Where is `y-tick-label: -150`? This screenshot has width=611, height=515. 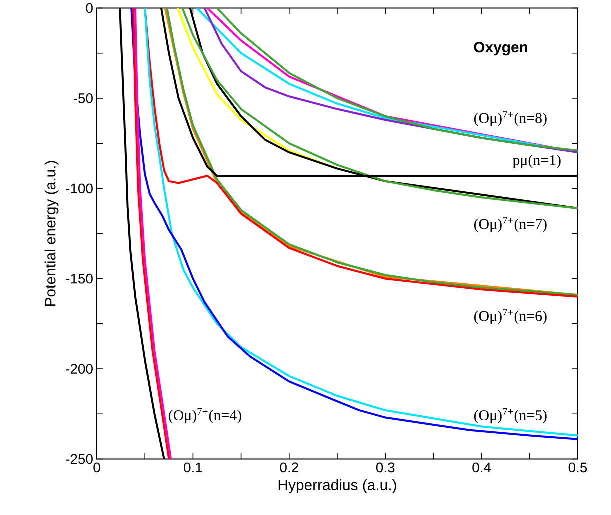 y-tick-label: -150 is located at coordinates (79, 279).